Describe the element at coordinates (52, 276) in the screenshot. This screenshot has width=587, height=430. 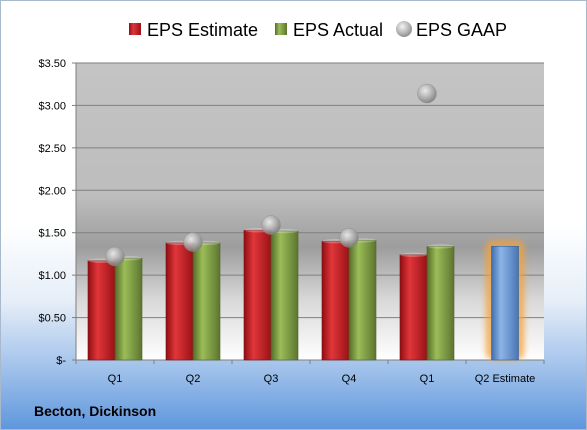
I see `y-tick-label: $1.00` at that location.